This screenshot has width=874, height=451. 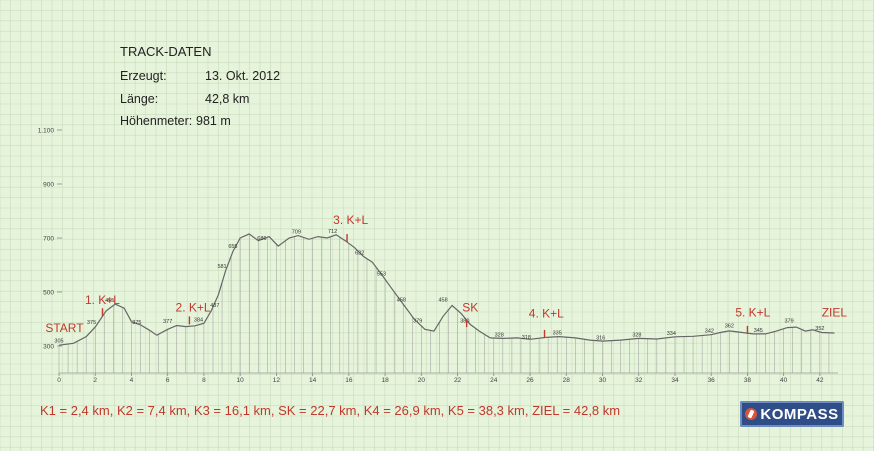 I want to click on elevation-point-label: 686, so click(x=261, y=239).